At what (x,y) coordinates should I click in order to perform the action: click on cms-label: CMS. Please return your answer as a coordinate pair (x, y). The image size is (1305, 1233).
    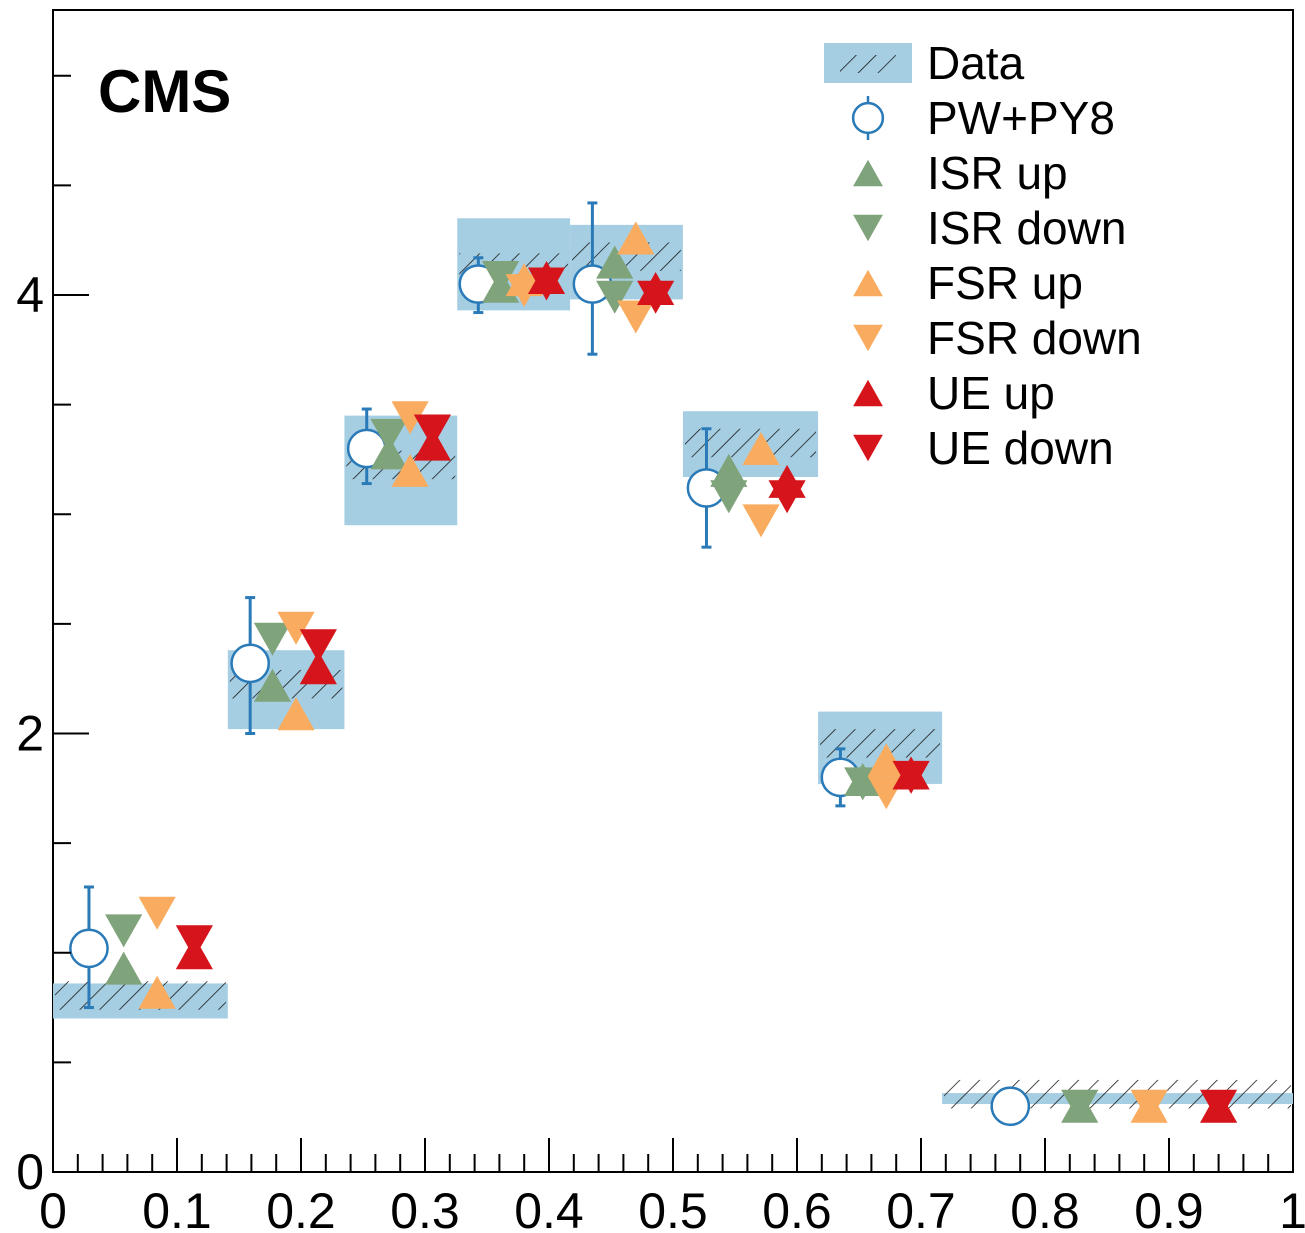
    Looking at the image, I should click on (164, 91).